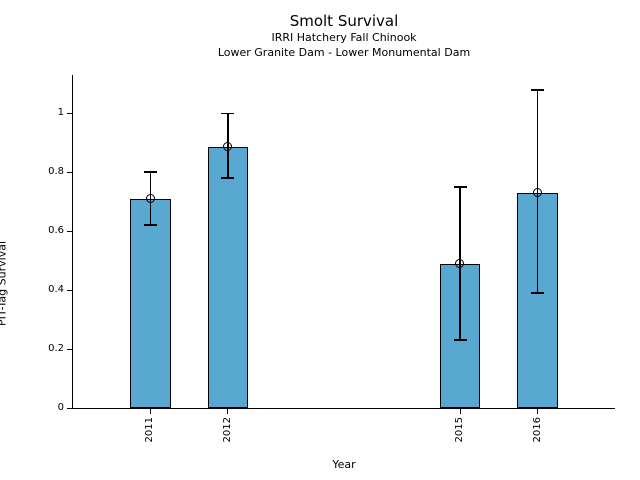 This screenshot has height=480, width=640. What do you see at coordinates (60, 407) in the screenshot?
I see `y-tick-label: 0` at bounding box center [60, 407].